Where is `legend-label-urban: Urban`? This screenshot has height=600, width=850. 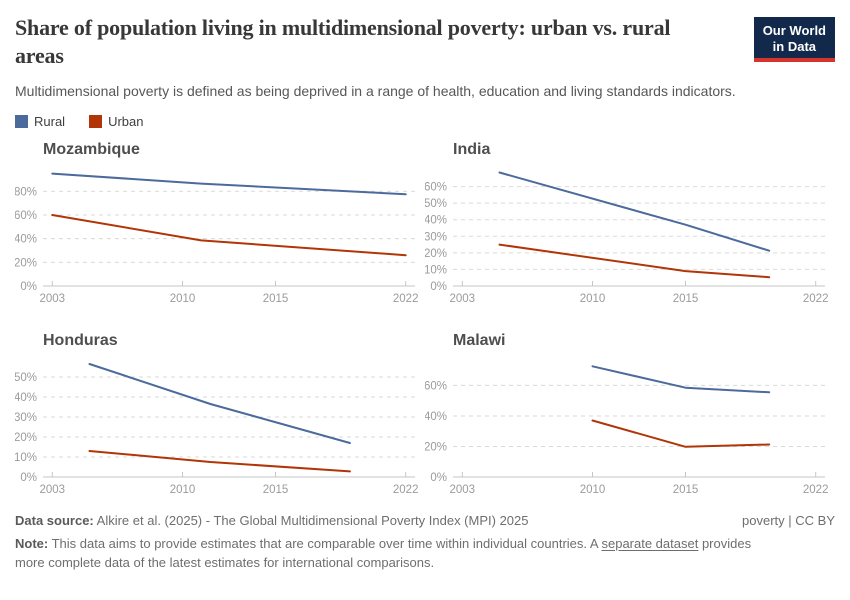 legend-label-urban: Urban is located at coordinates (126, 121).